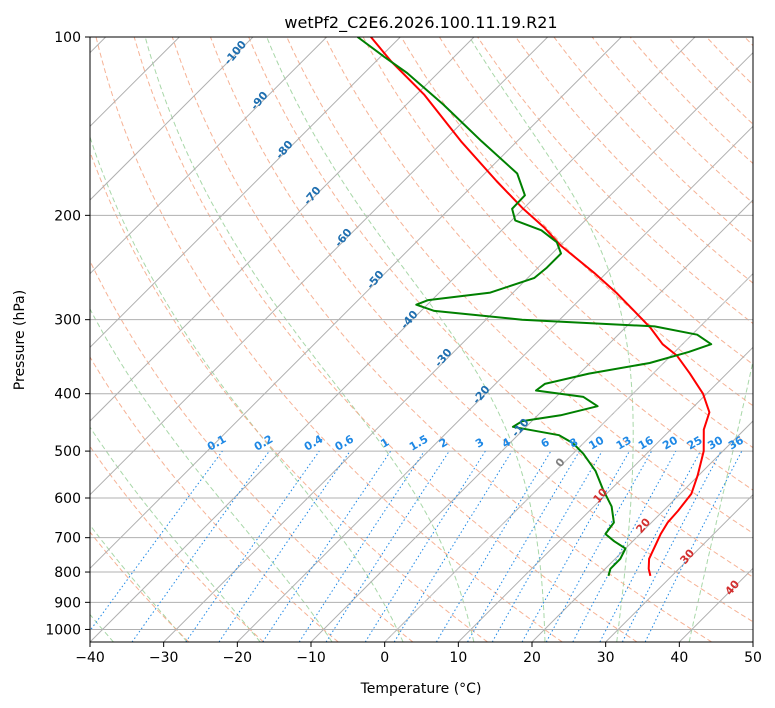  What do you see at coordinates (67, 499) in the screenshot?
I see `y-tick-label: 600` at bounding box center [67, 499].